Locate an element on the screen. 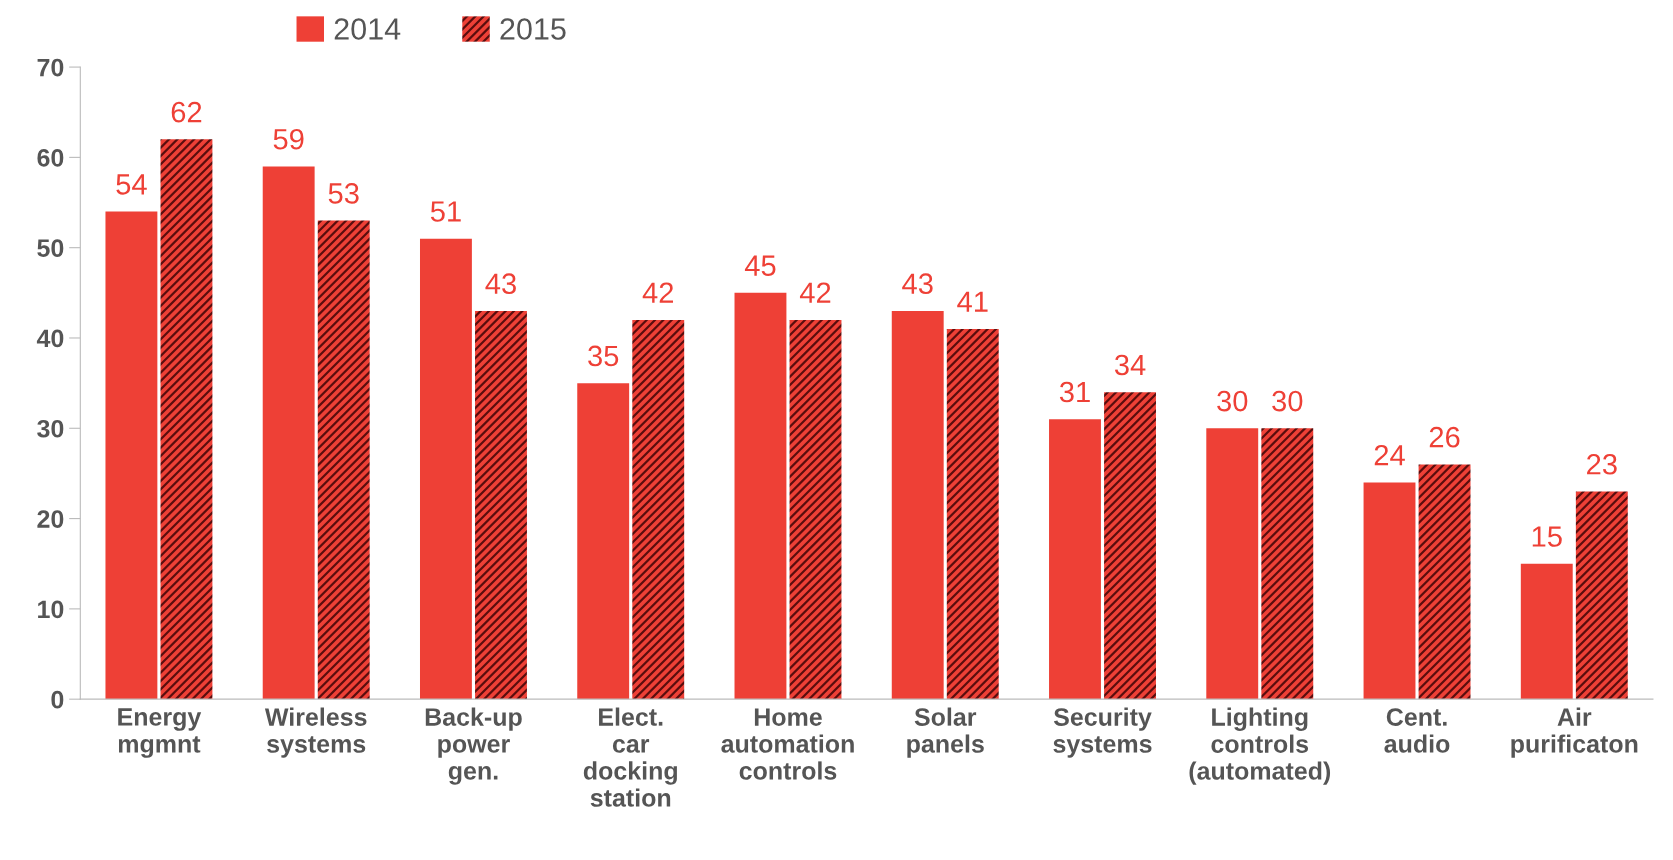 The image size is (1673, 860). x-tick-label: Wireless systems is located at coordinates (315, 732).